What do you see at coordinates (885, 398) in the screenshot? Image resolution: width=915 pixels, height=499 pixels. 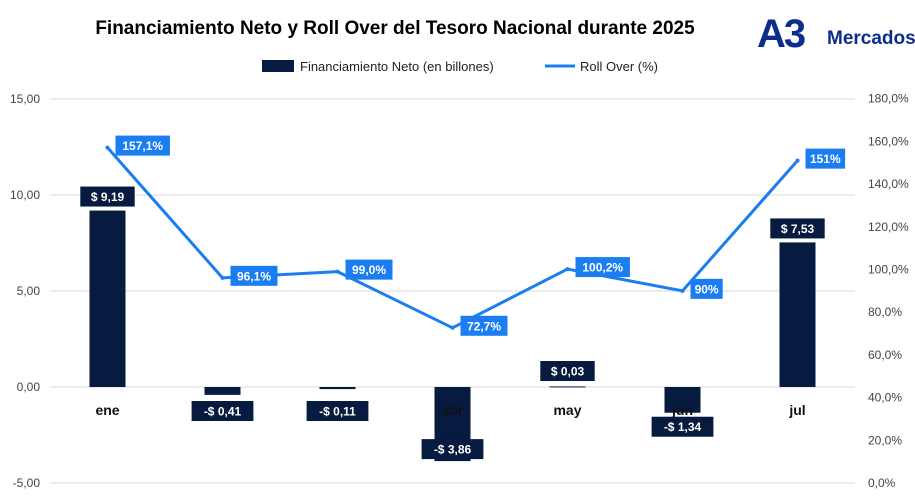 I see `right-tick-label: 40,0%` at bounding box center [885, 398].